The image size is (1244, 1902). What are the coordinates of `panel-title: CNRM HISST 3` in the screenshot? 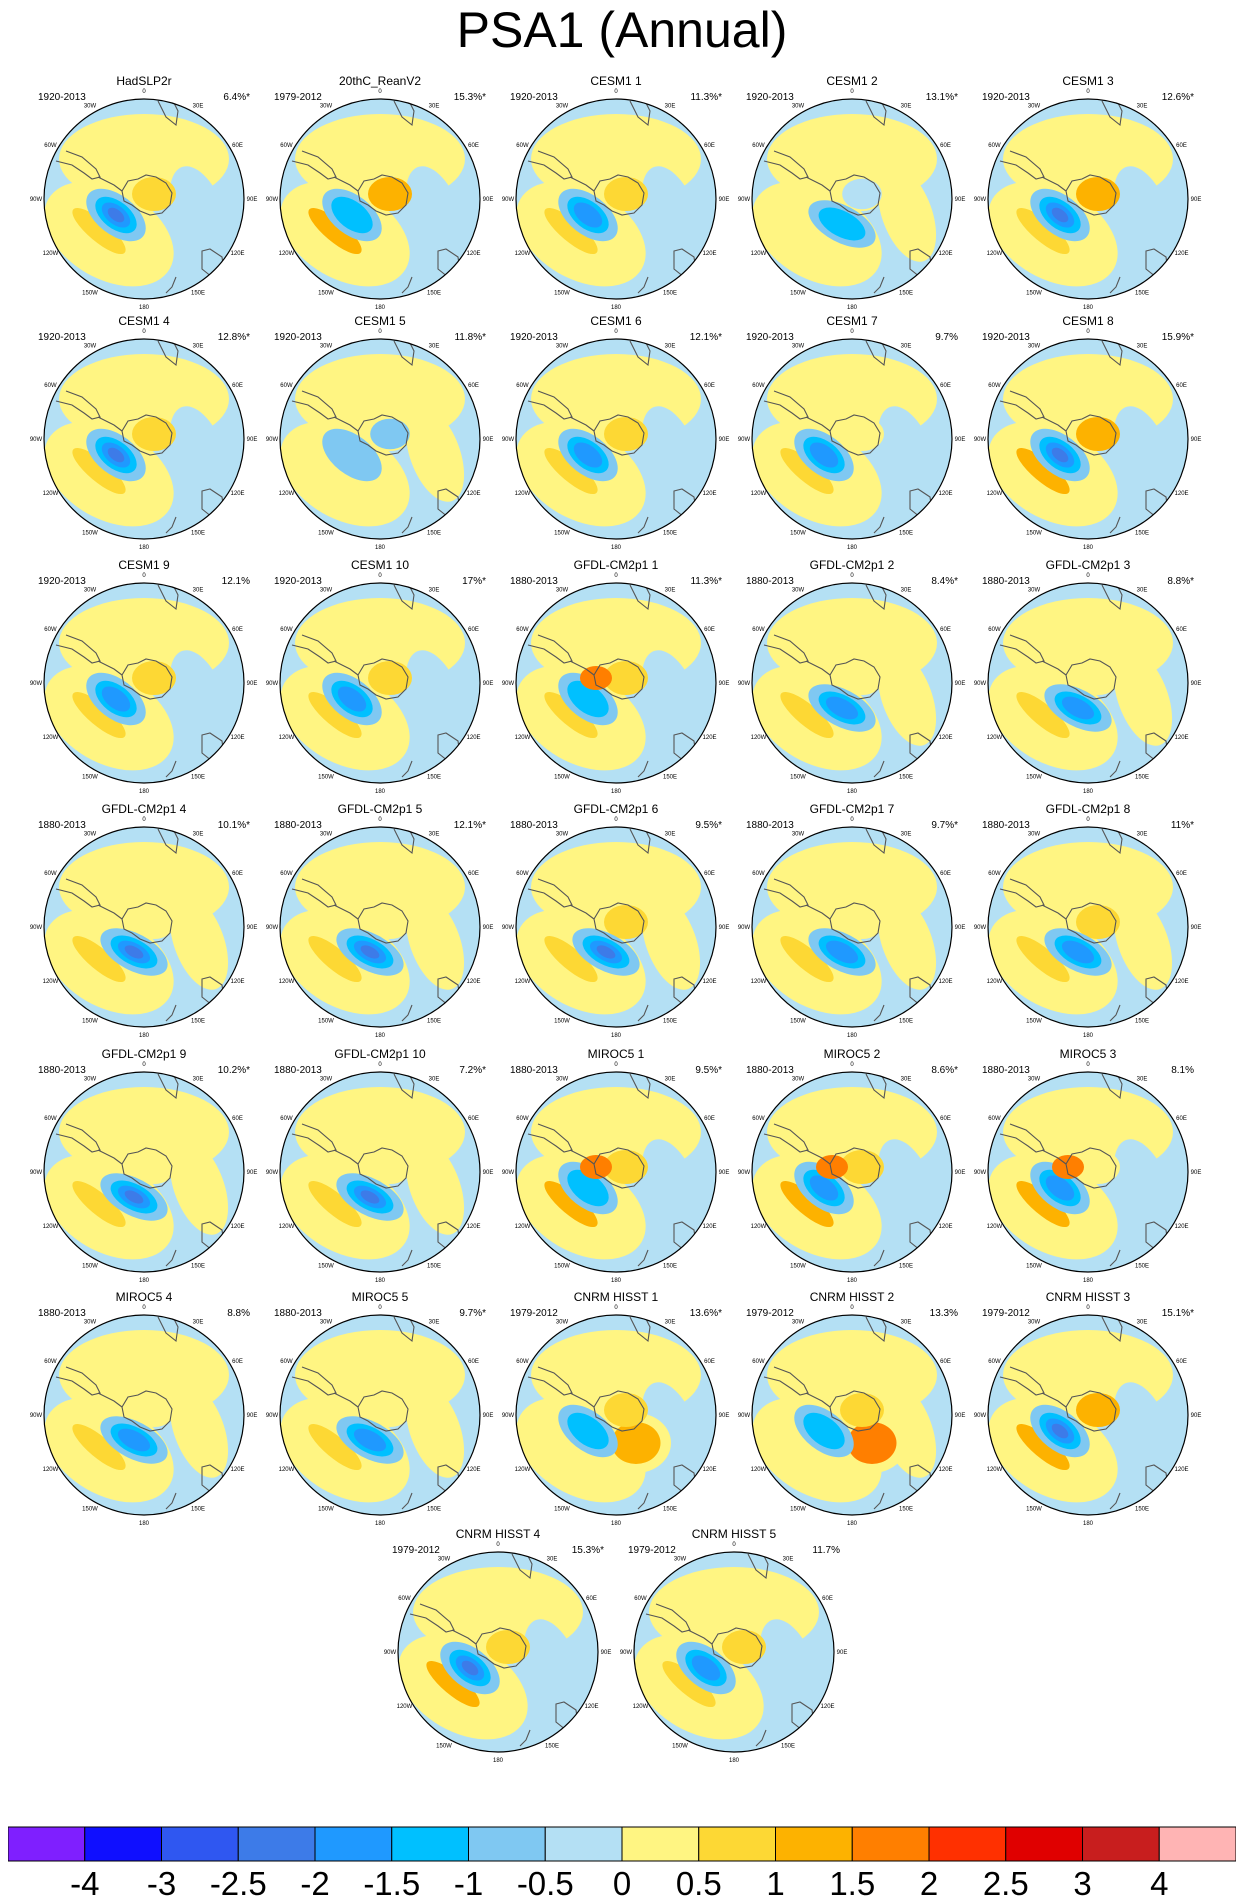 It's located at (1088, 1297).